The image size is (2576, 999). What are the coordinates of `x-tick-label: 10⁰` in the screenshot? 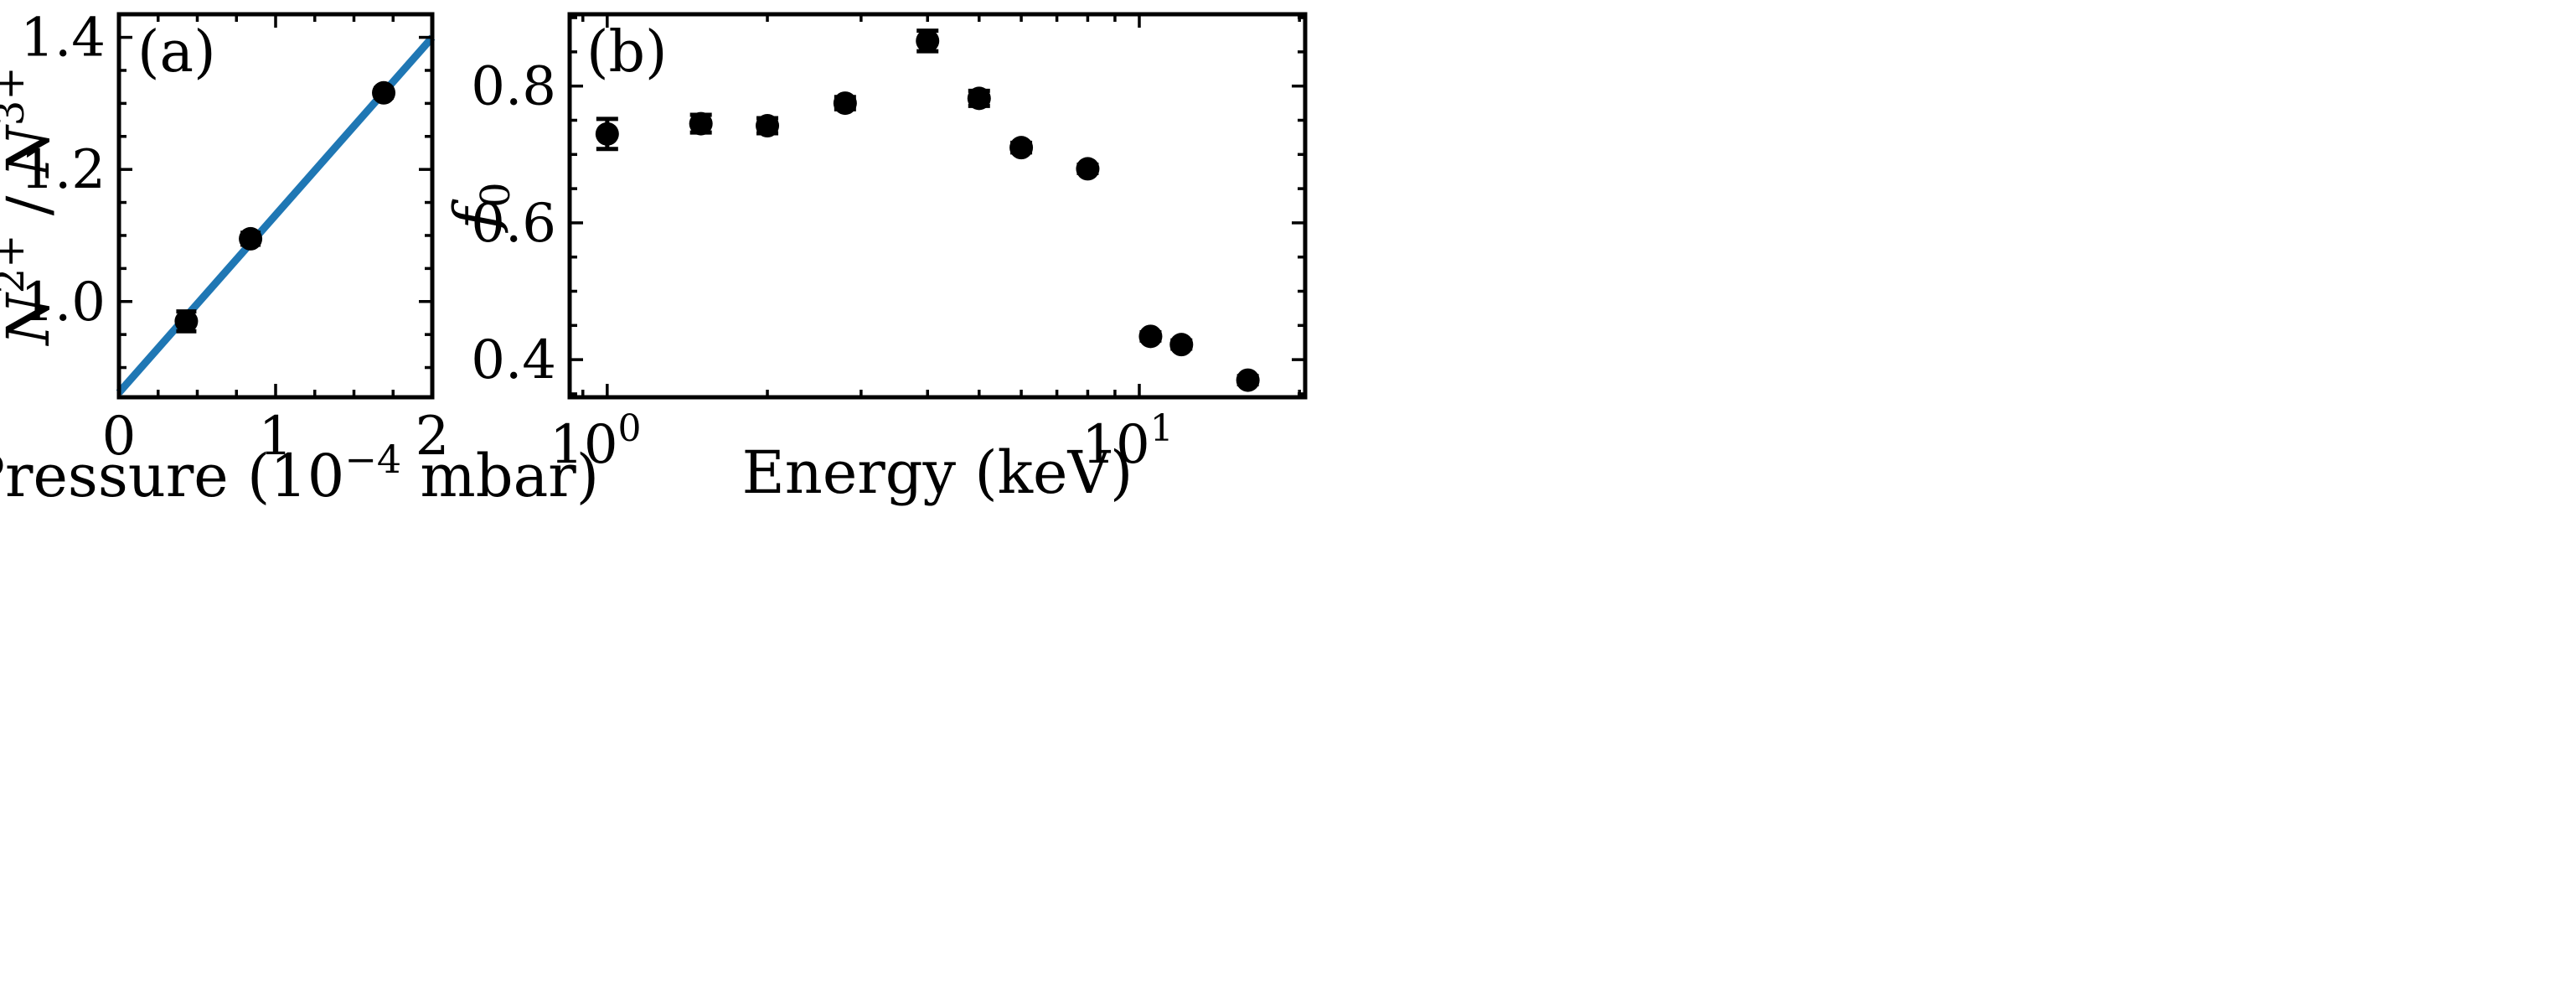 It's located at (595, 441).